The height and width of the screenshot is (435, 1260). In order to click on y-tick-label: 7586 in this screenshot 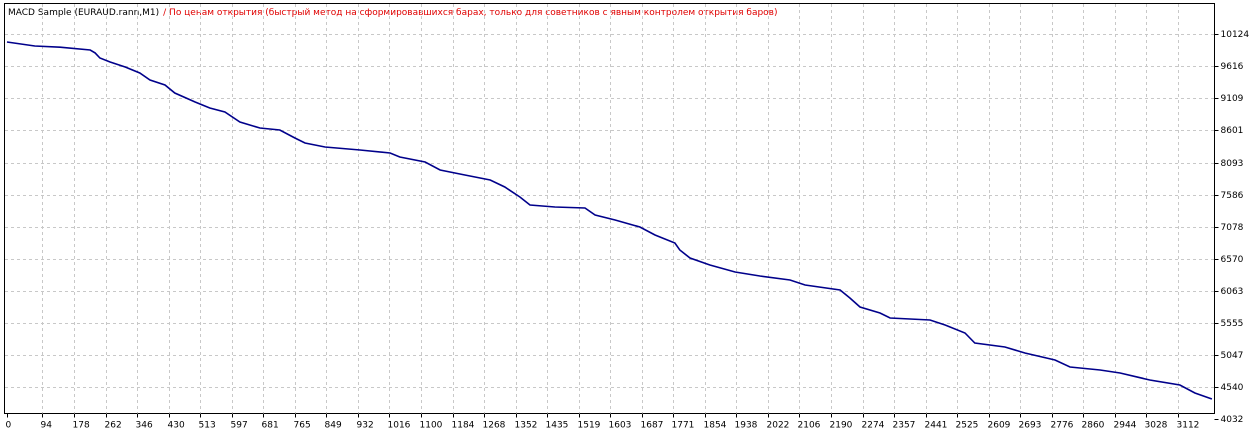, I will do `click(1232, 196)`.